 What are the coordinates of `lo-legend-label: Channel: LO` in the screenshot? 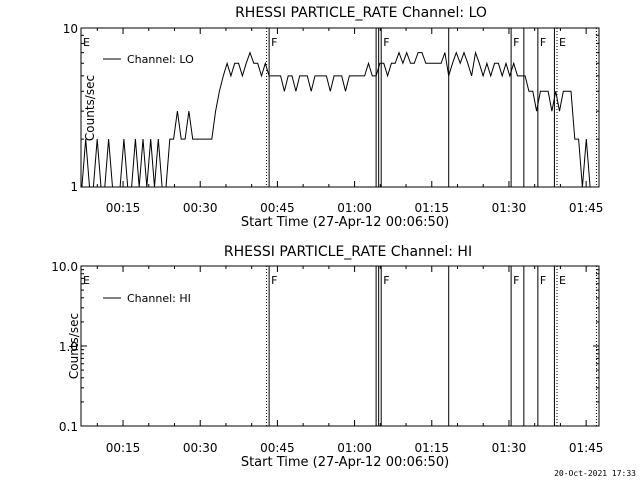 It's located at (160, 59).